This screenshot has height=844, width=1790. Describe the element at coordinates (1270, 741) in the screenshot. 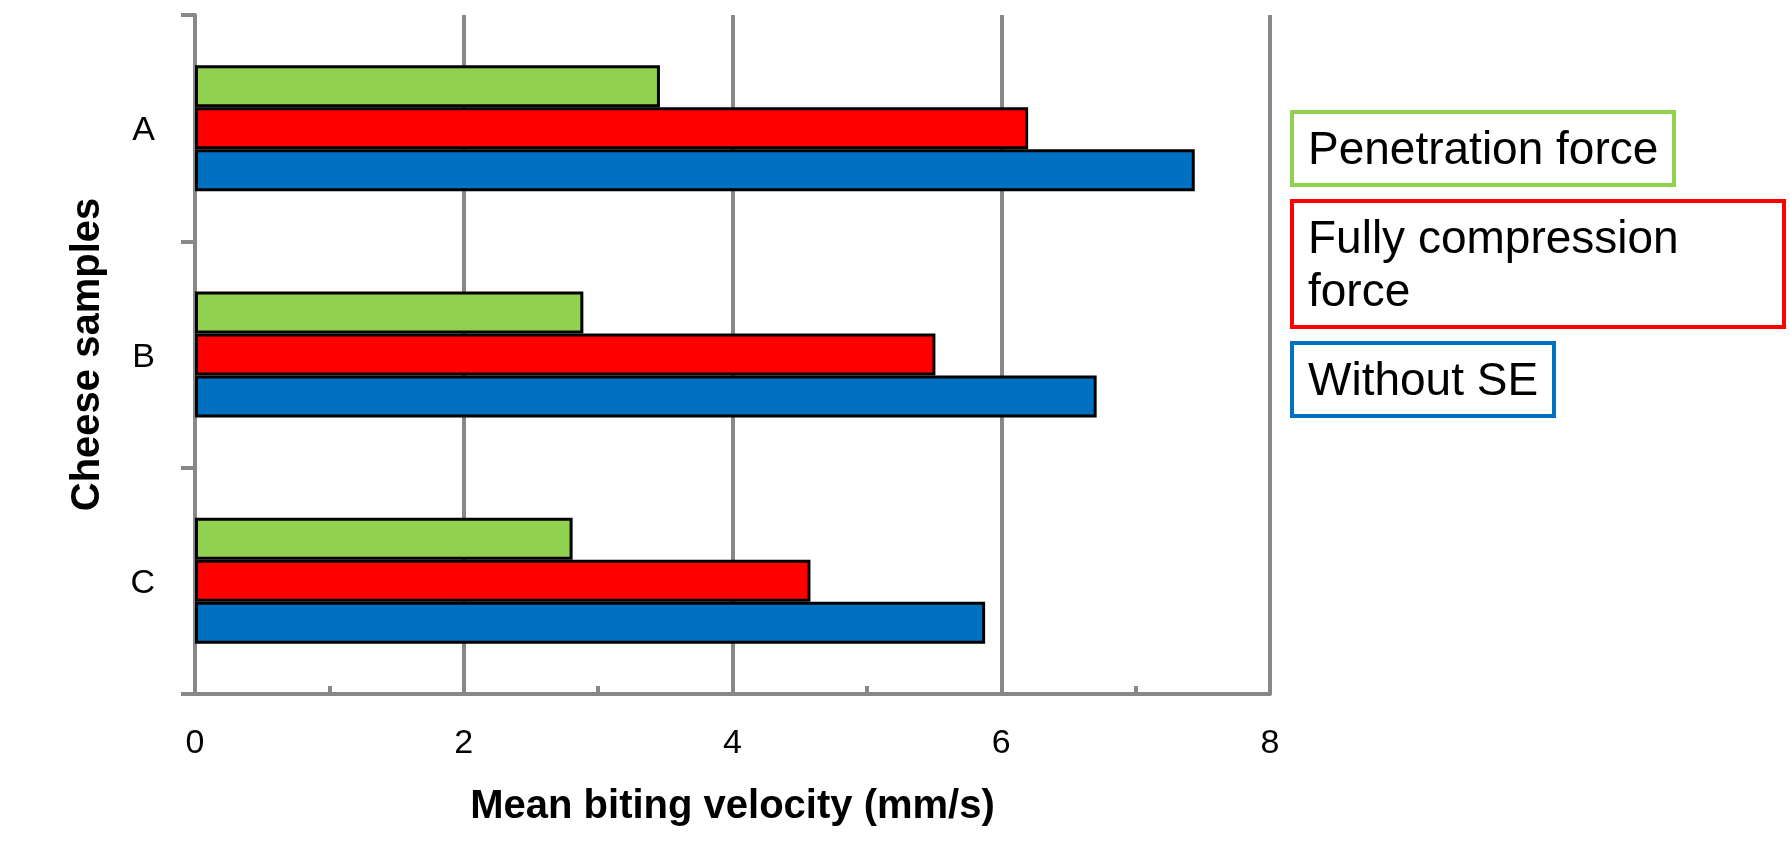

I see `x-tick-label: 8` at that location.